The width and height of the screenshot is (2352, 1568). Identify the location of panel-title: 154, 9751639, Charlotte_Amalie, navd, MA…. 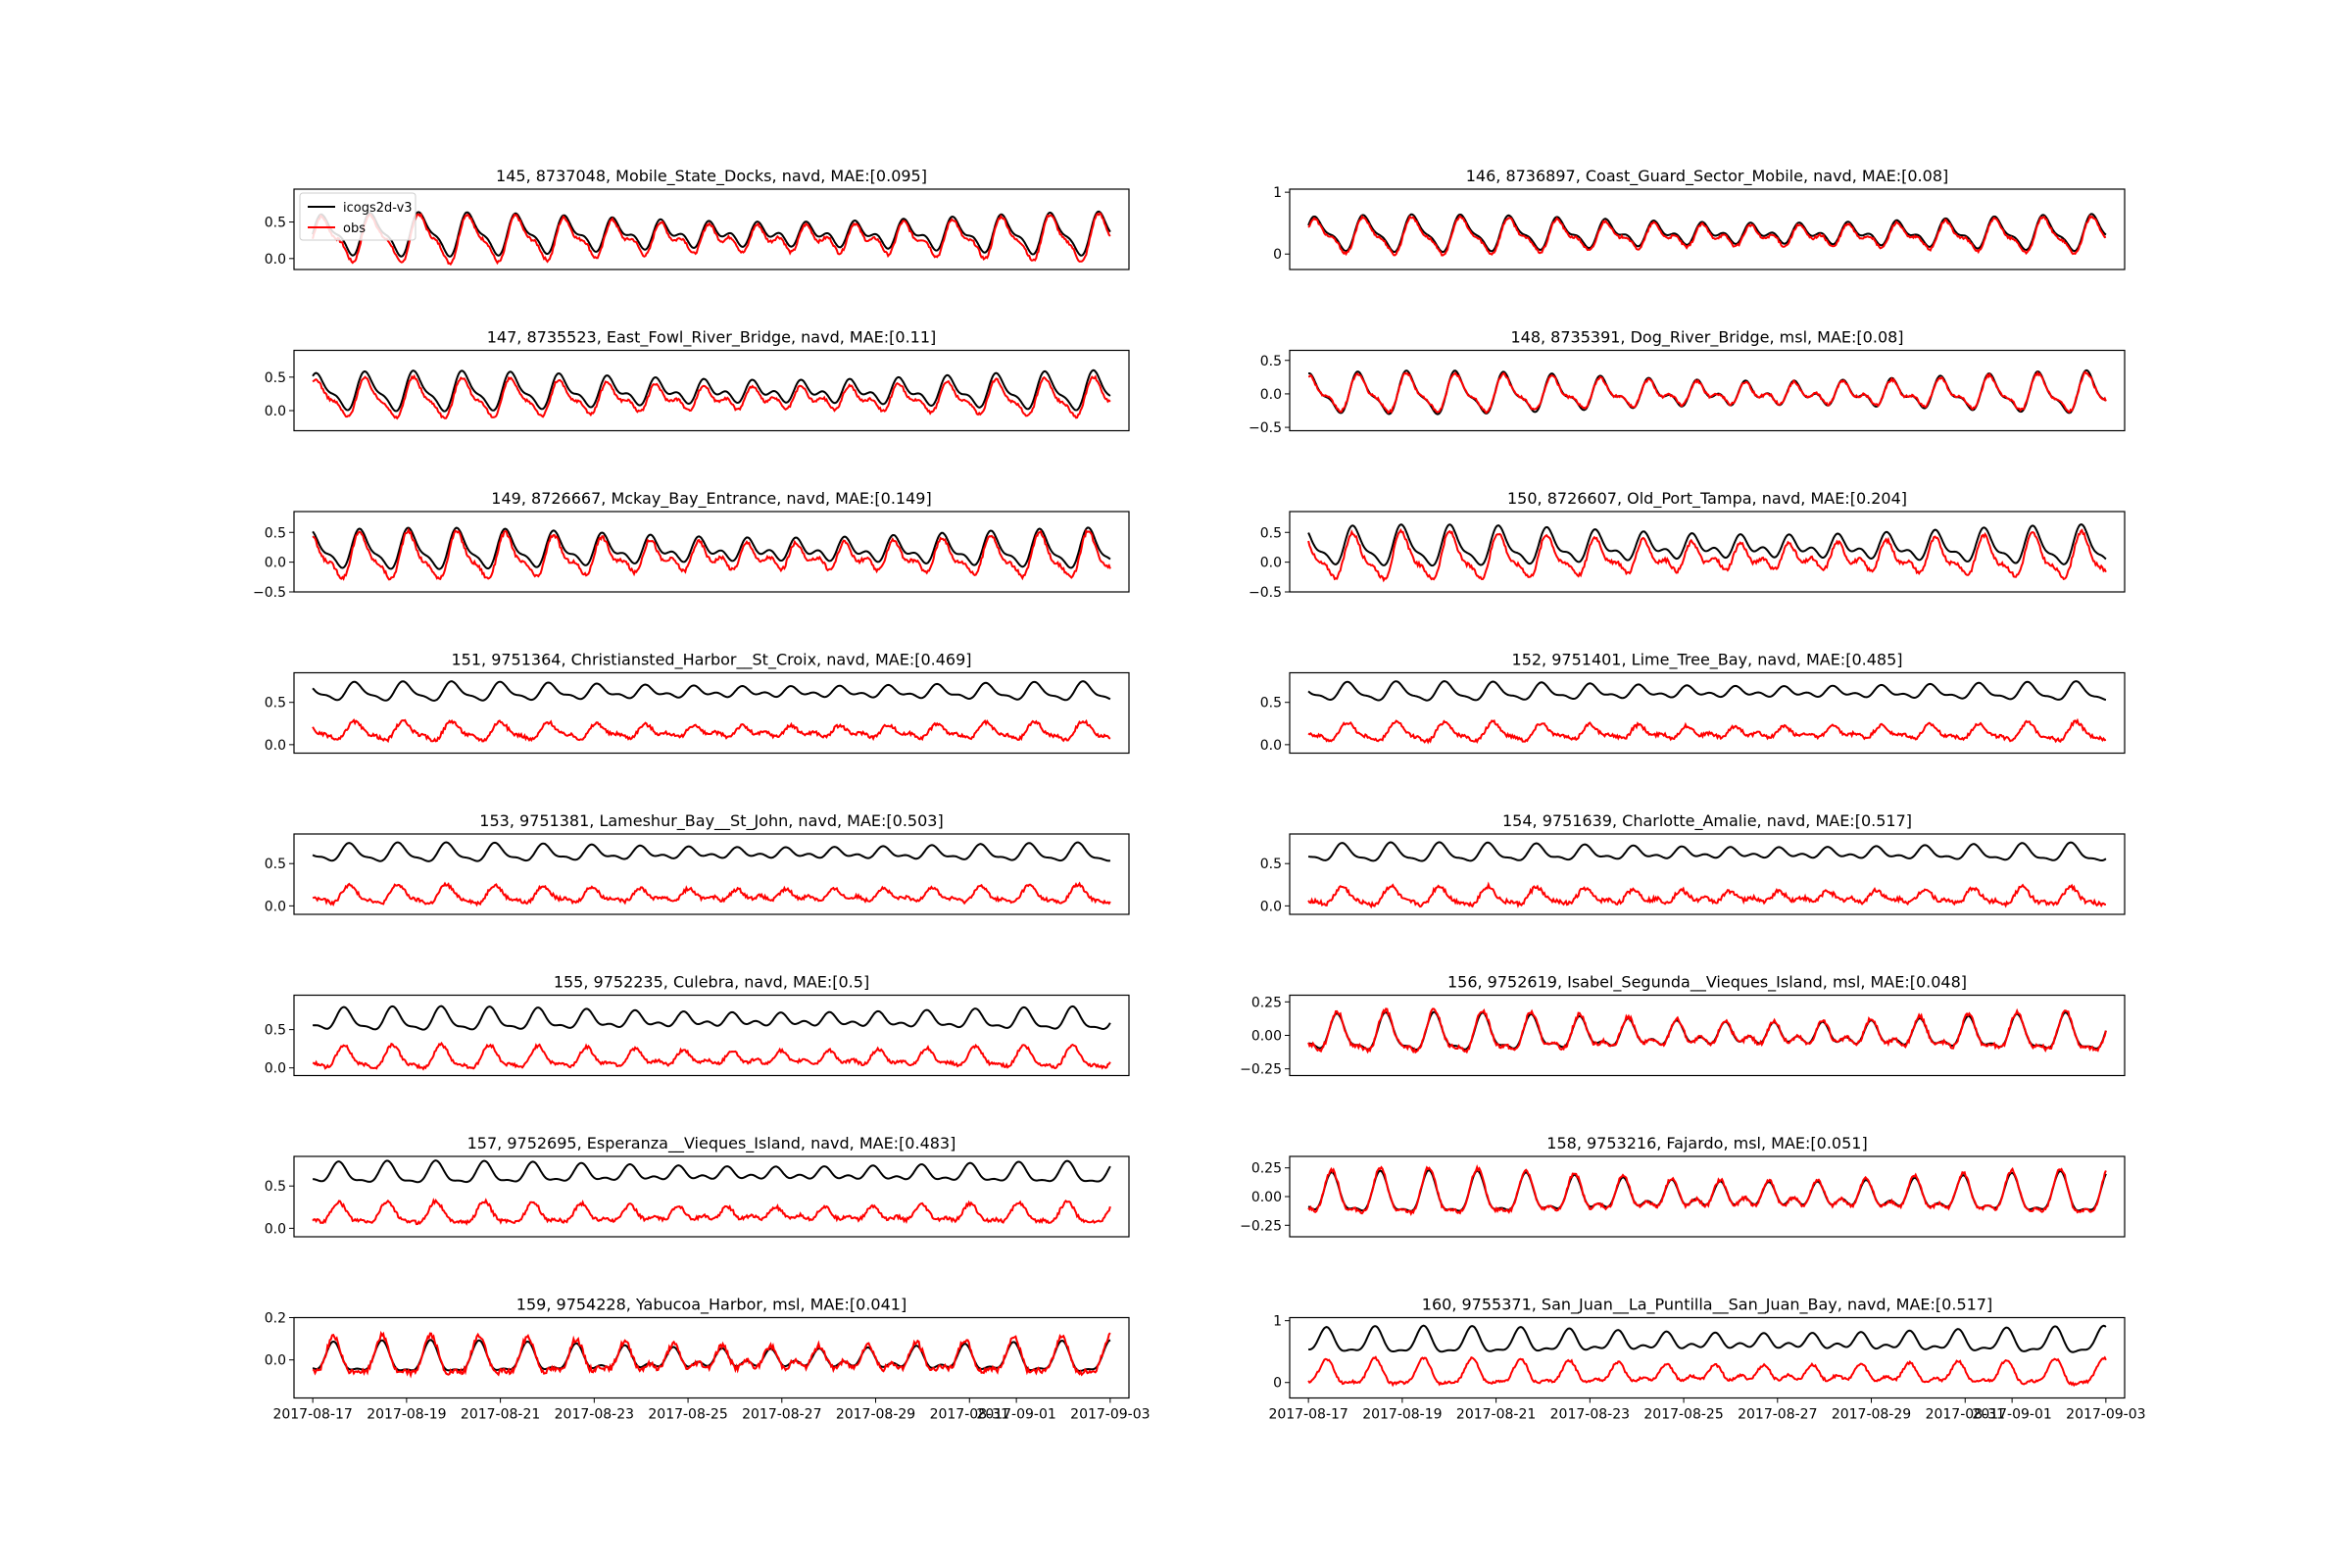
(1707, 821).